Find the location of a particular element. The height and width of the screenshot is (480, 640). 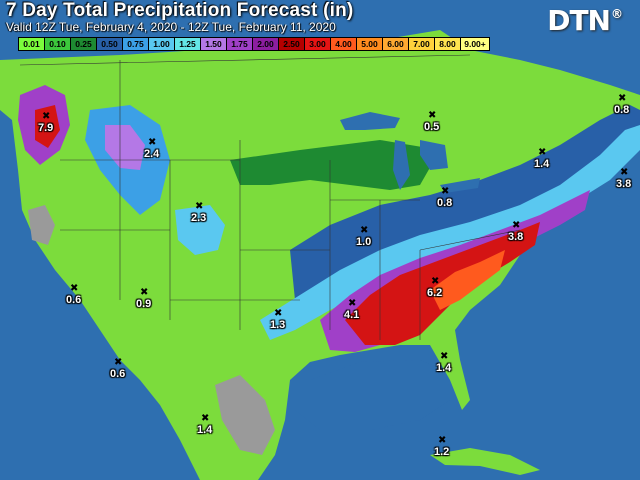

marker-x-mexico: ✖ is located at coordinates (205, 418).